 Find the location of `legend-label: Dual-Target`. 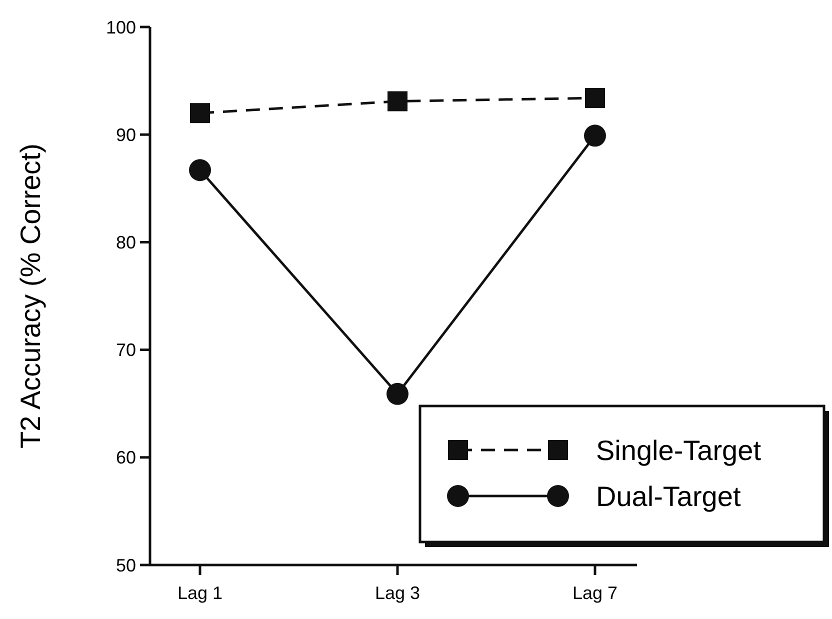

legend-label: Dual-Target is located at coordinates (668, 496).